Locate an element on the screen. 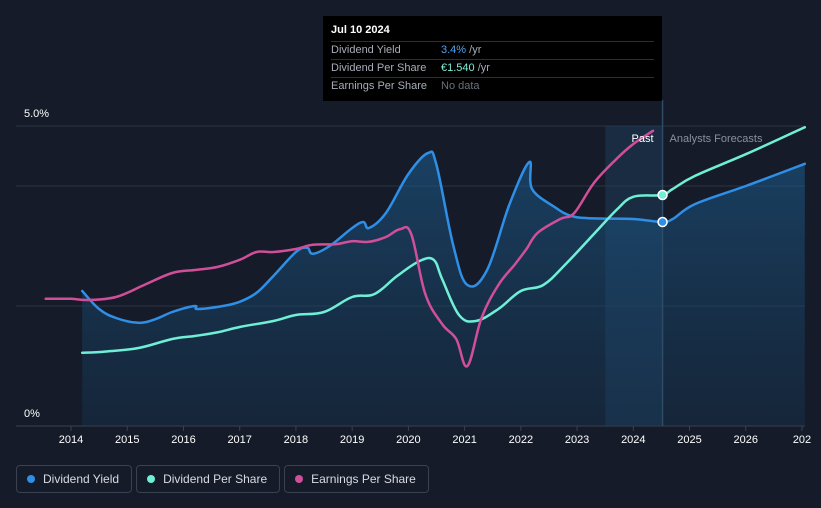  x-tick-label: 2026 is located at coordinates (746, 440).